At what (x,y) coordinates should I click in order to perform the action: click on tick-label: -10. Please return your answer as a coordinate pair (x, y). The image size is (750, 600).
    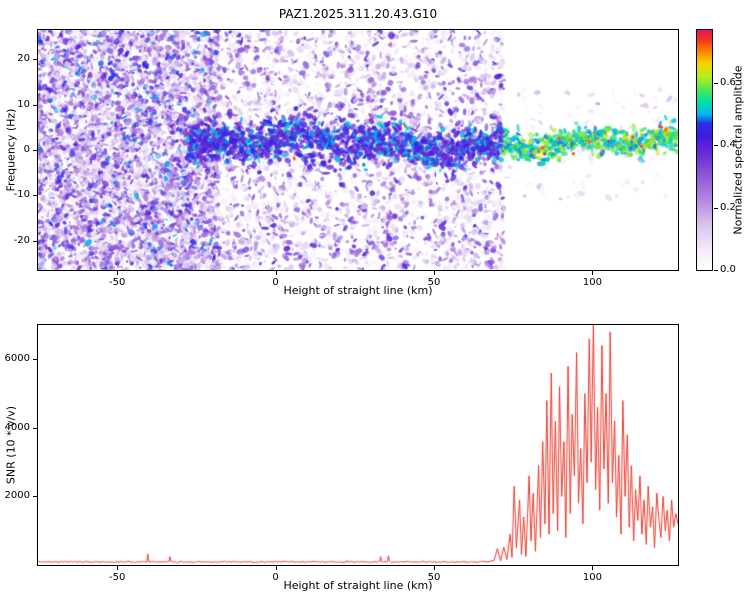
    Looking at the image, I should click on (21, 195).